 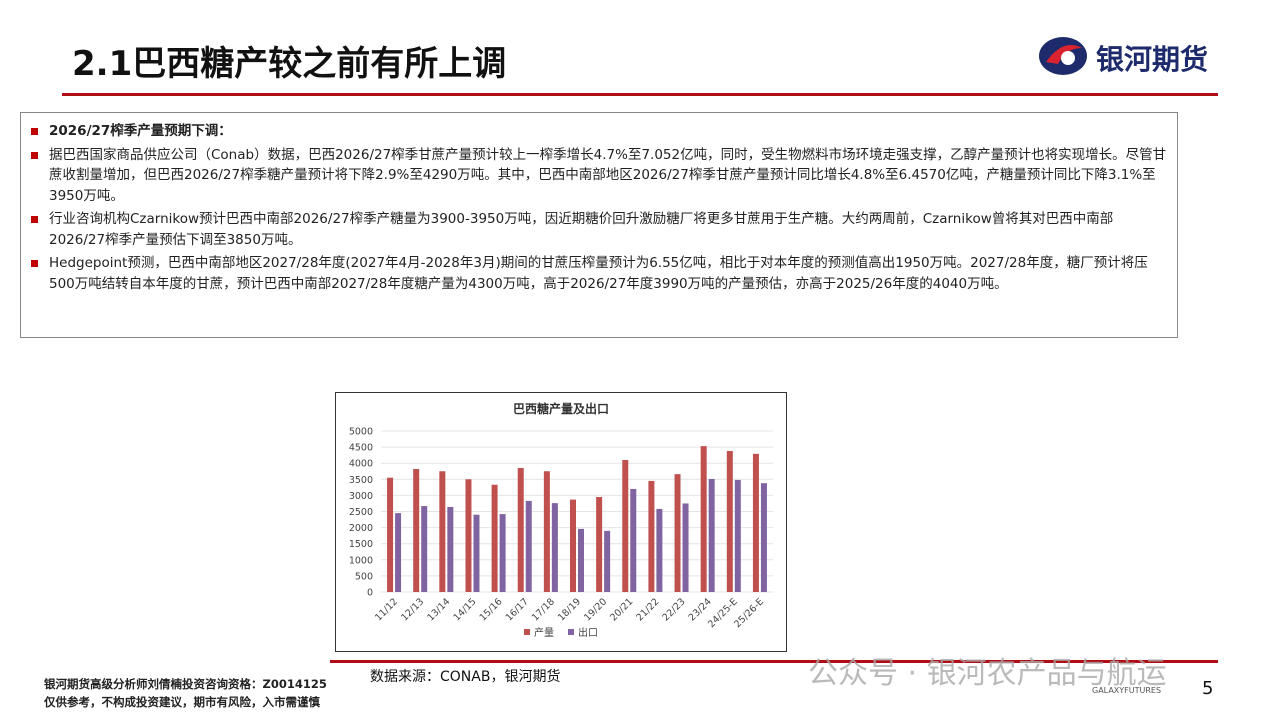 I want to click on y-tick-label: 2500, so click(x=361, y=512).